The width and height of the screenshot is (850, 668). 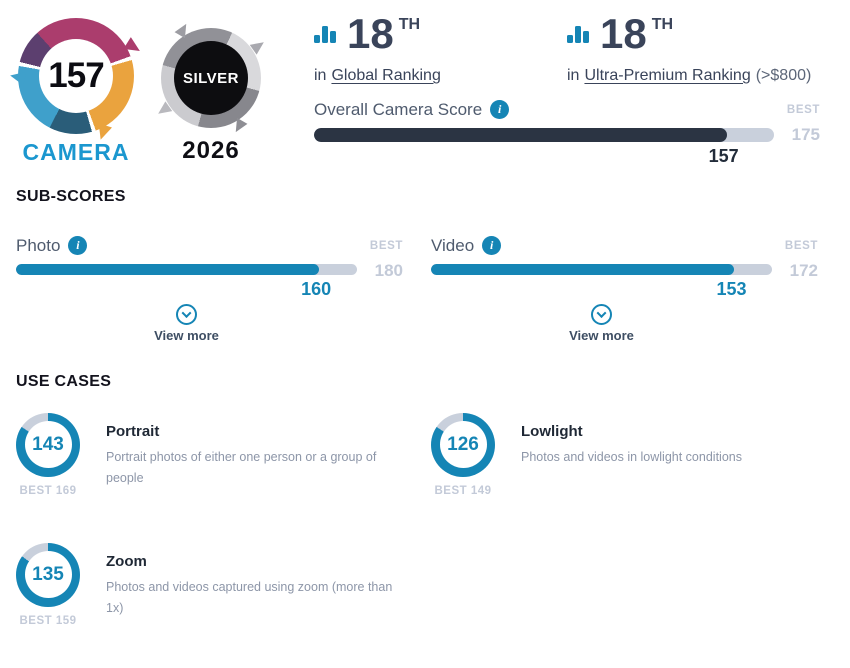 What do you see at coordinates (723, 155) in the screenshot?
I see `overall-score-number: 157` at bounding box center [723, 155].